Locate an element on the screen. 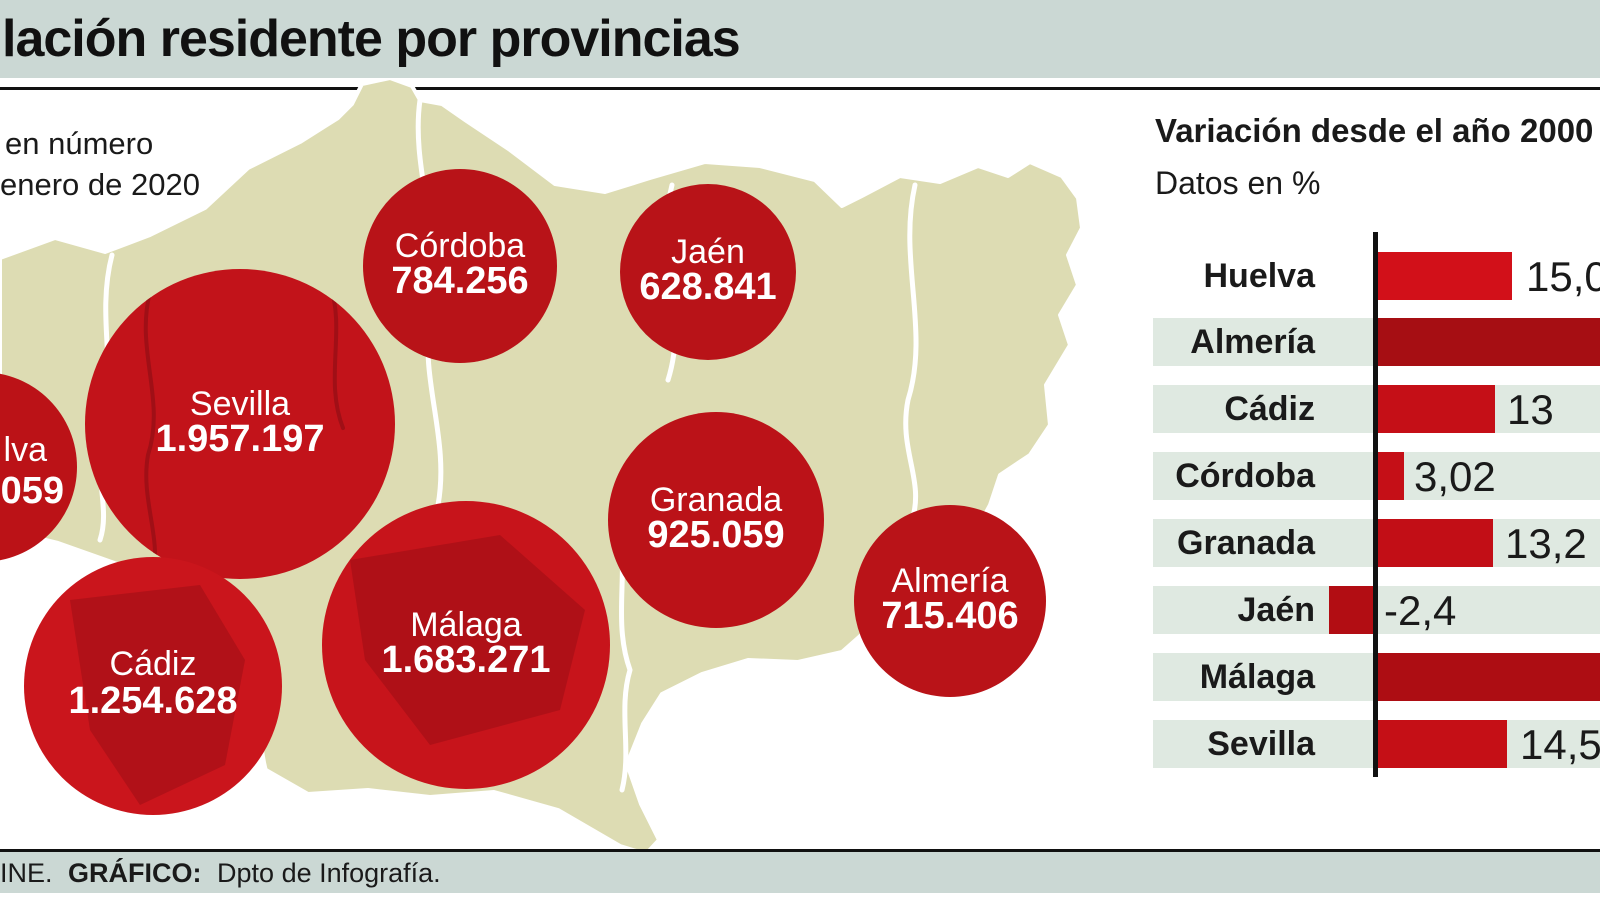  bubble-value-jaen: 628.841 is located at coordinates (707, 287).